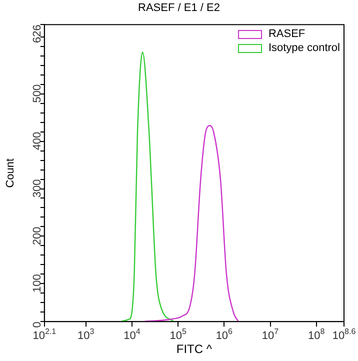 The height and width of the screenshot is (361, 358). Describe the element at coordinates (37, 325) in the screenshot. I see `y-tick-label: 0` at that location.